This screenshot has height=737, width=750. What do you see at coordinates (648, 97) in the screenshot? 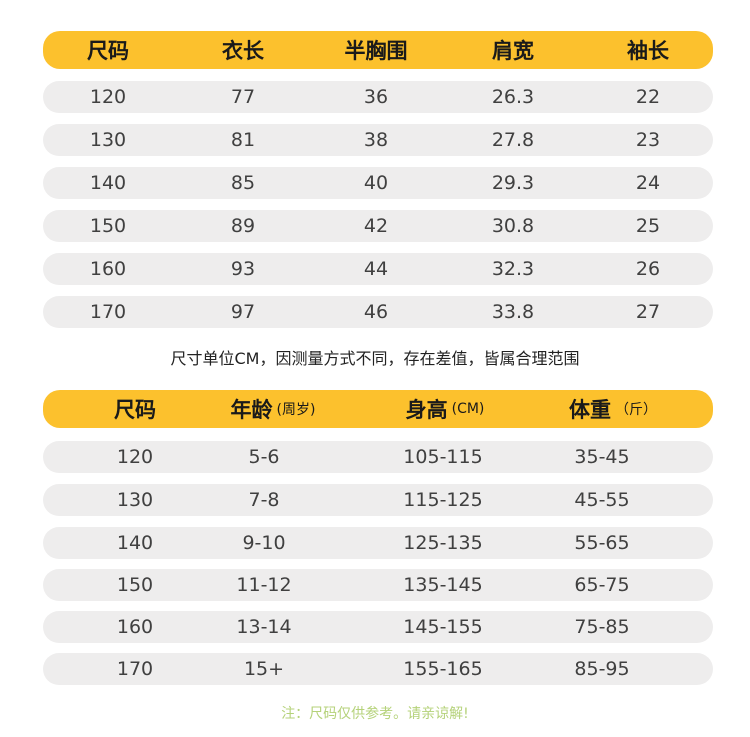
I see `table-cell: 22` at bounding box center [648, 97].